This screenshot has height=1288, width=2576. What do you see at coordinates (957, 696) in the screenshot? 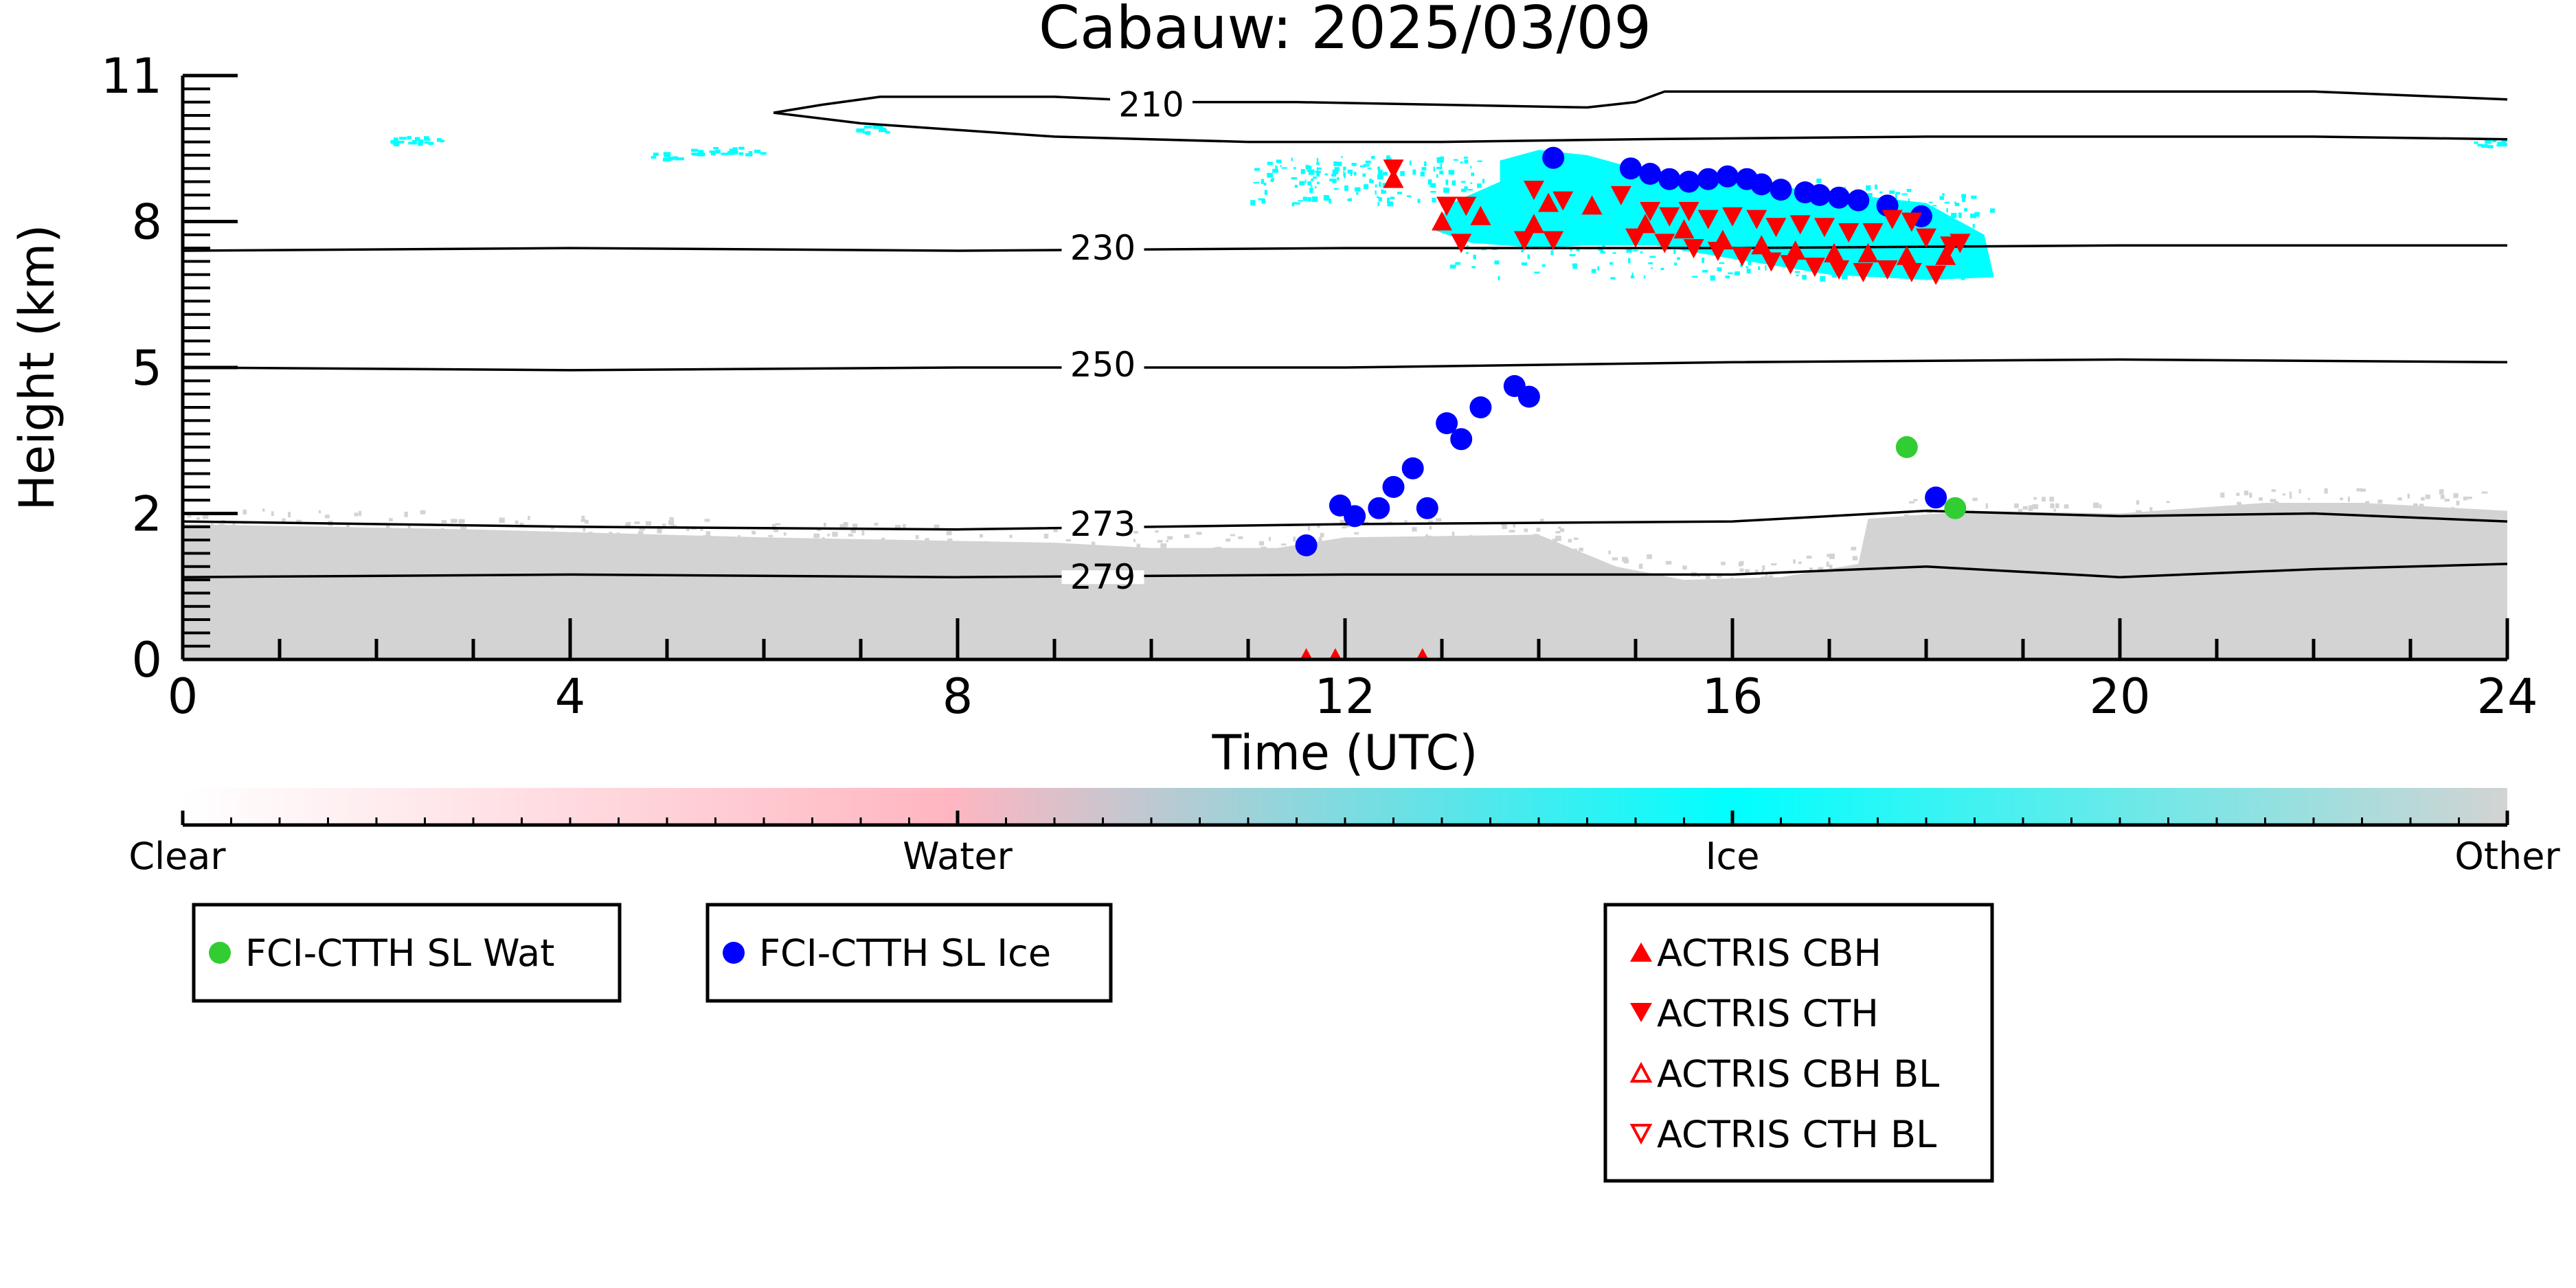
I see `x-tick-label: 8` at bounding box center [957, 696].